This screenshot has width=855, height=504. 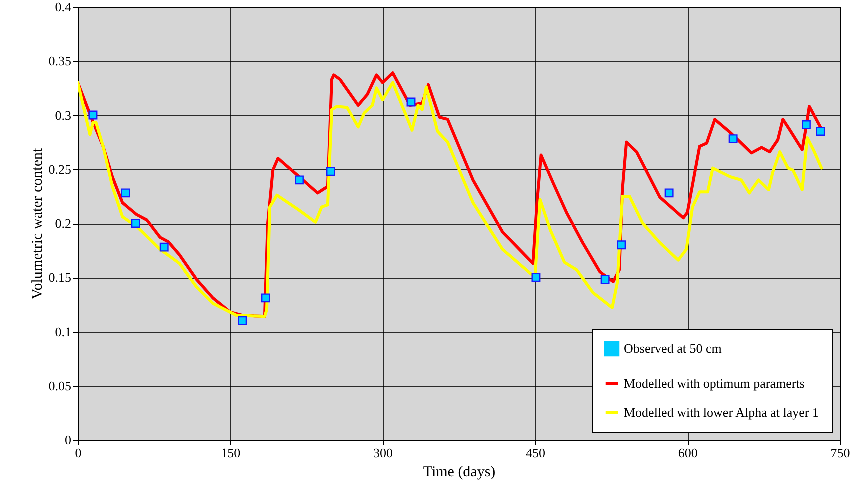 I want to click on y-tick-label: 0.05, so click(x=60, y=386).